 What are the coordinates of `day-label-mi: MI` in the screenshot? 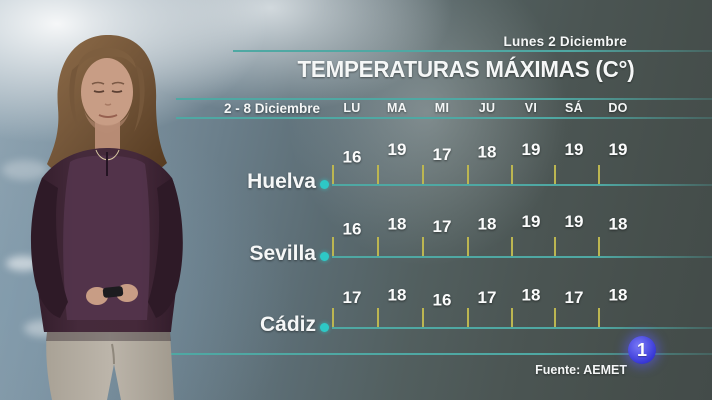 It's located at (442, 108).